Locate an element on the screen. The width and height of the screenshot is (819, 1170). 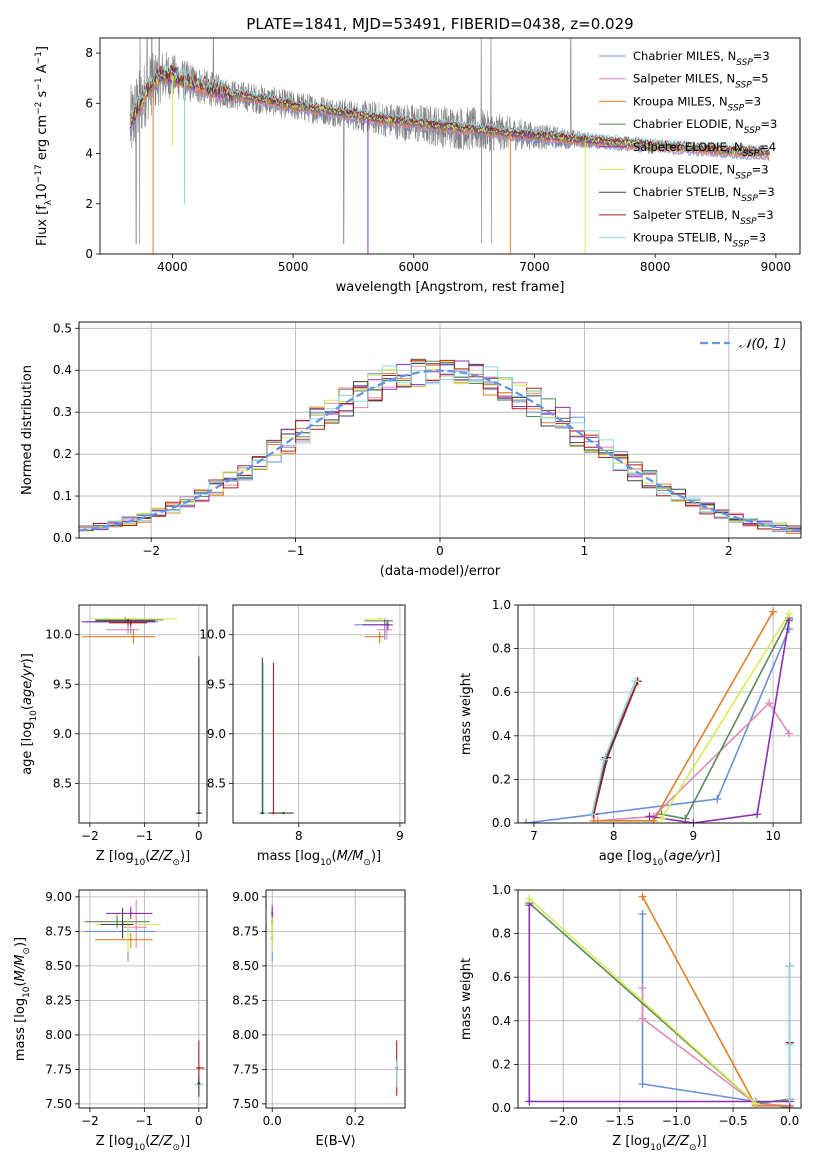
x-tick-label: 5000 is located at coordinates (293, 267).